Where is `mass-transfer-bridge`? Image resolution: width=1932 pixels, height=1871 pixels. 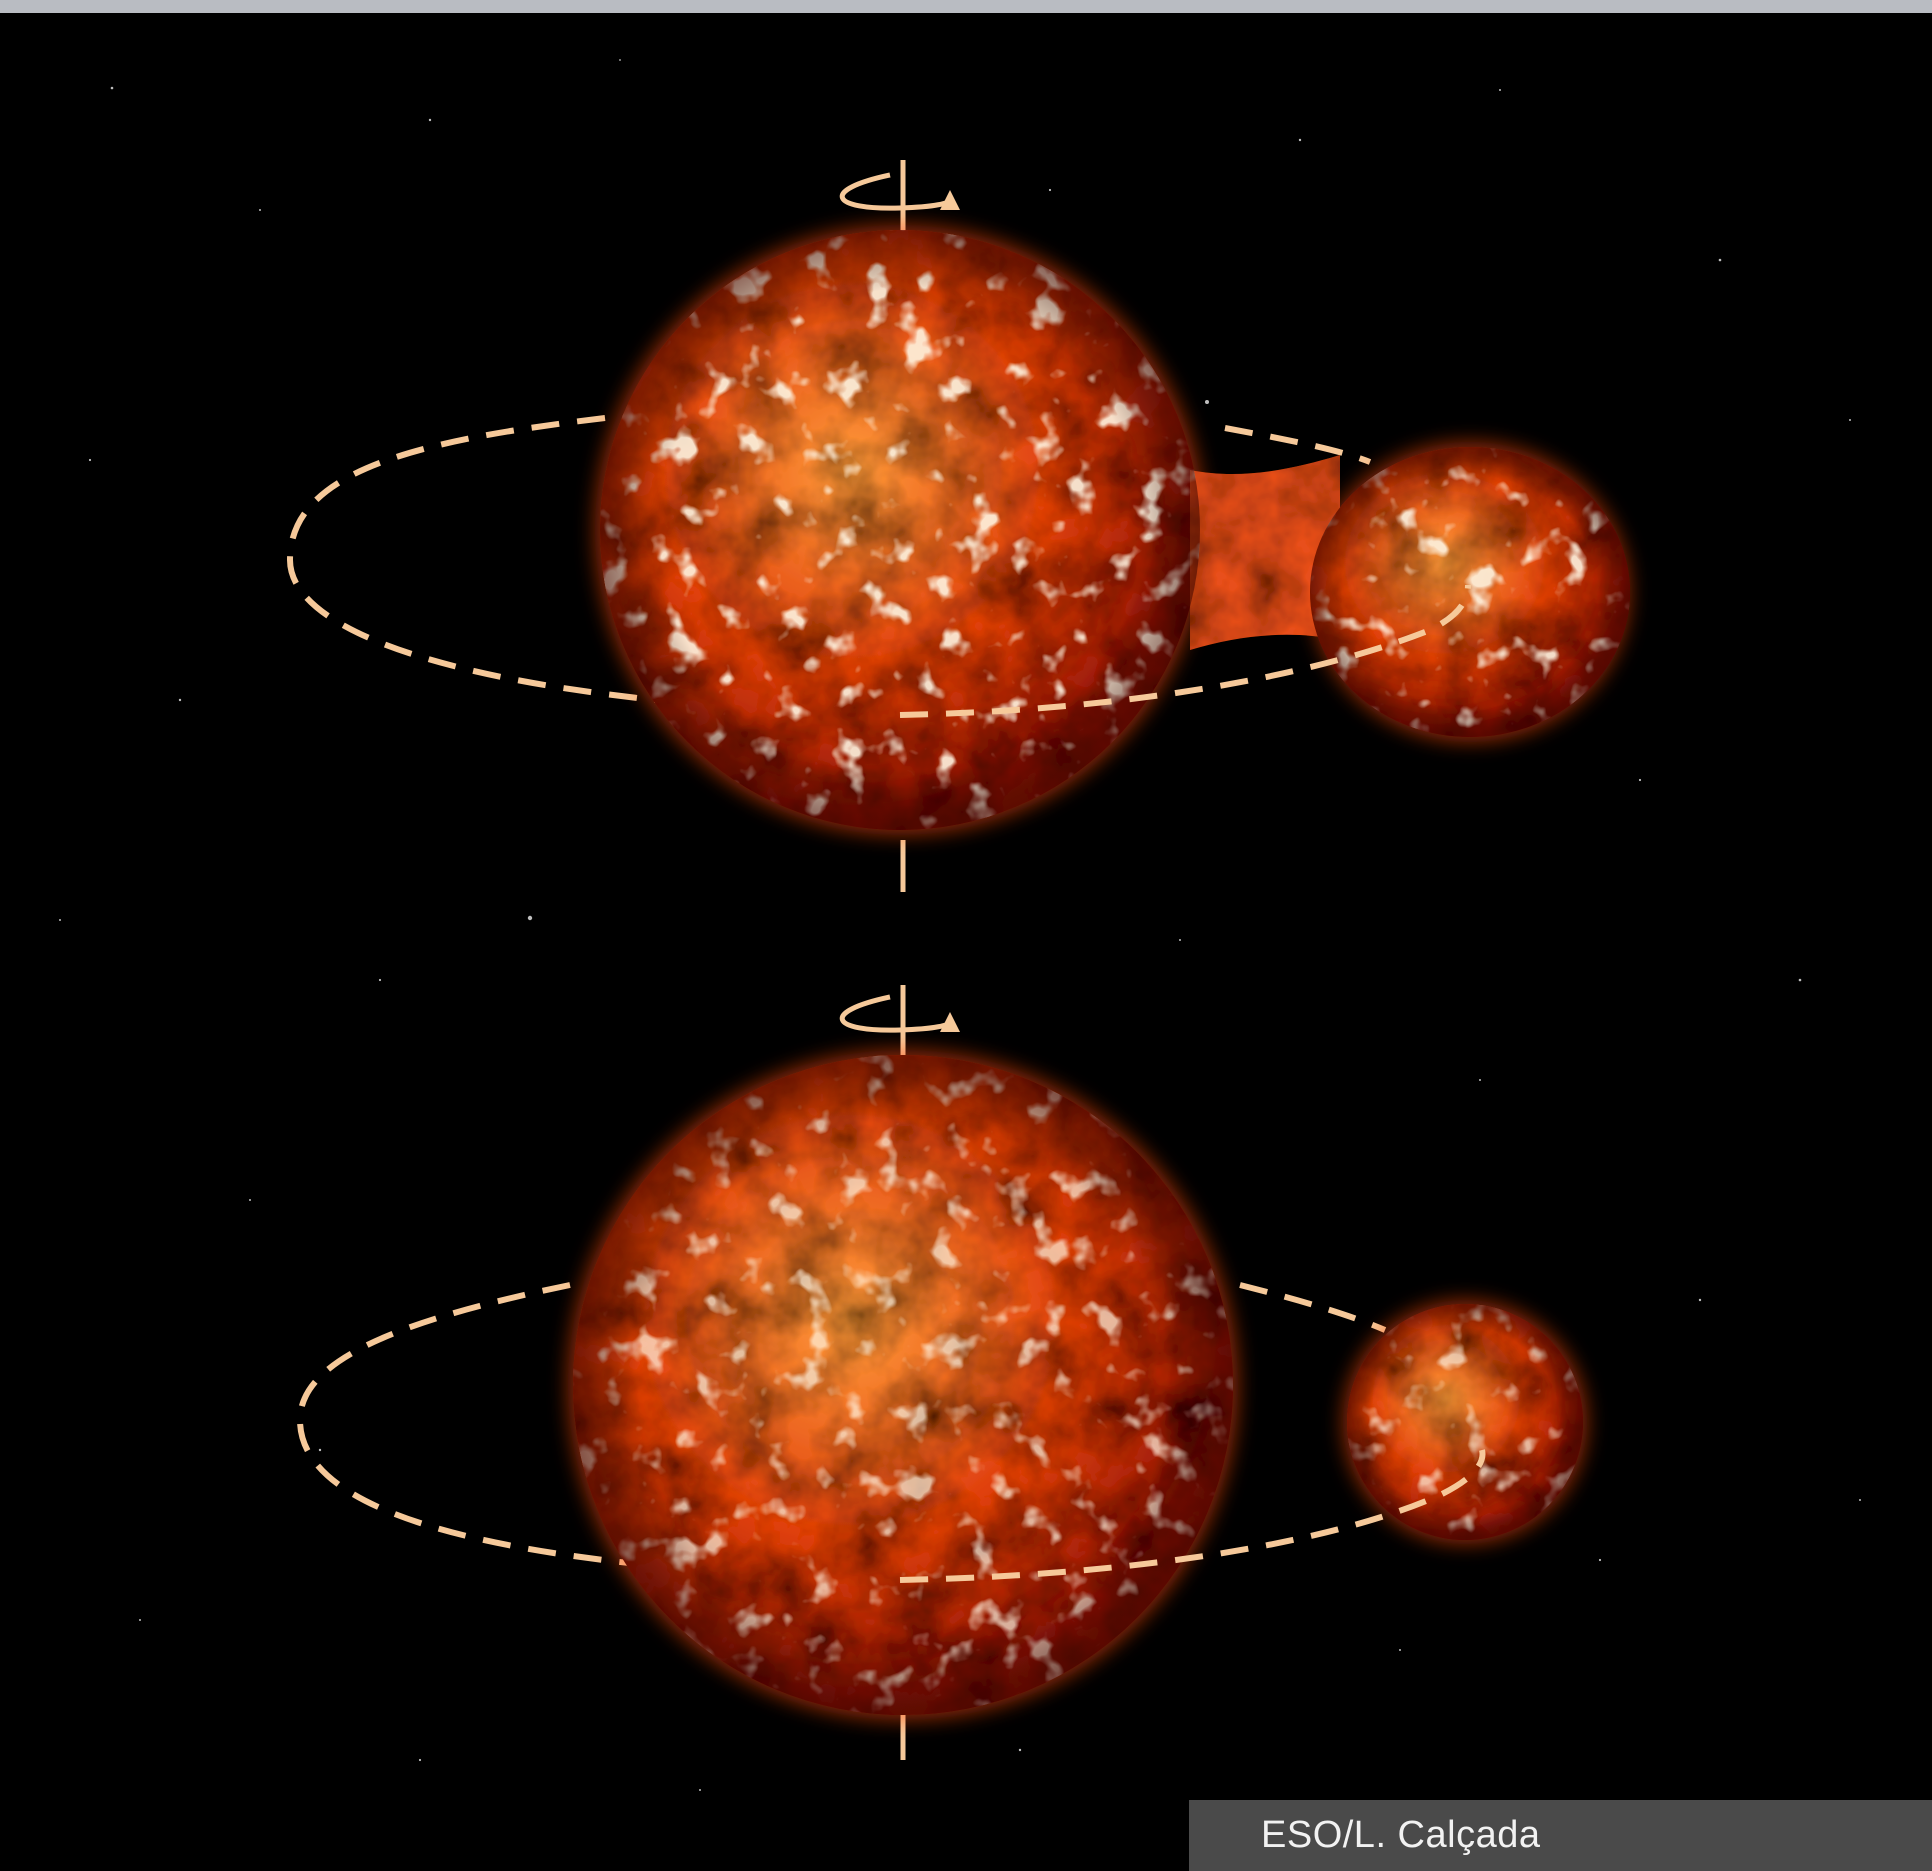 mass-transfer-bridge is located at coordinates (1265, 552).